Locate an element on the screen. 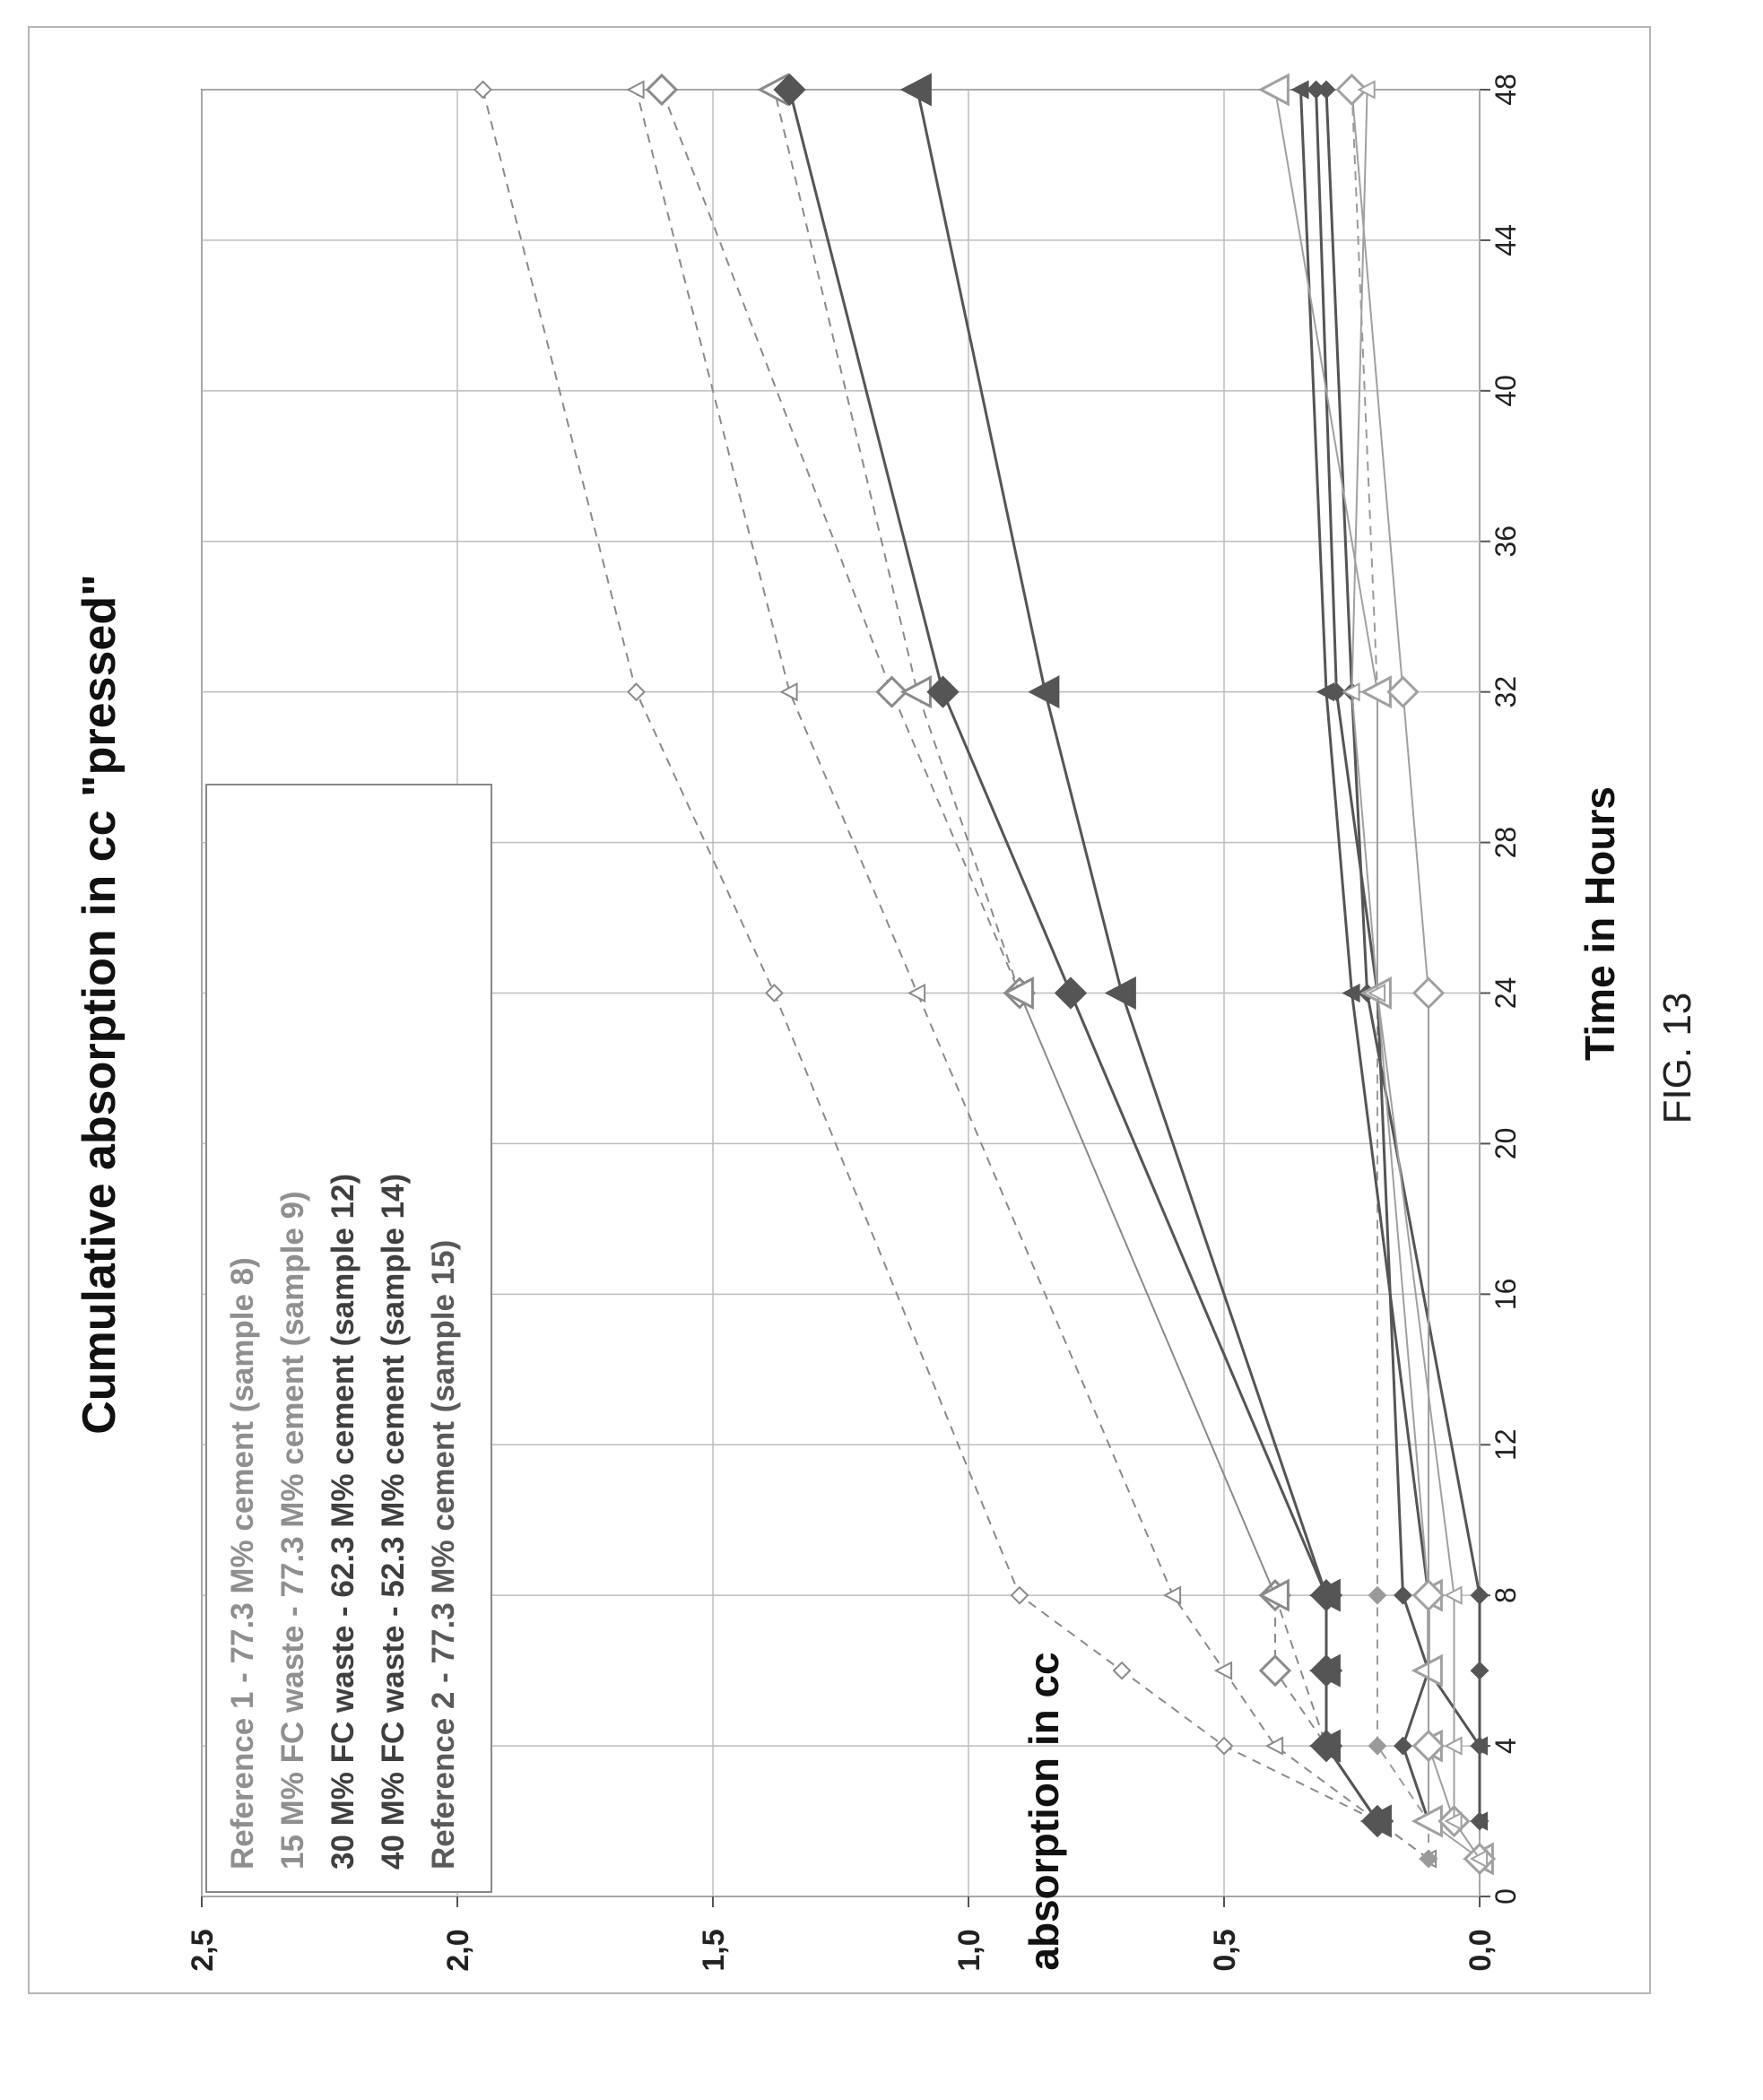 This screenshot has height=2100, width=1763. legend-entry: Reference 2 - 77.3 M% cement (sample 15) is located at coordinates (443, 1555).